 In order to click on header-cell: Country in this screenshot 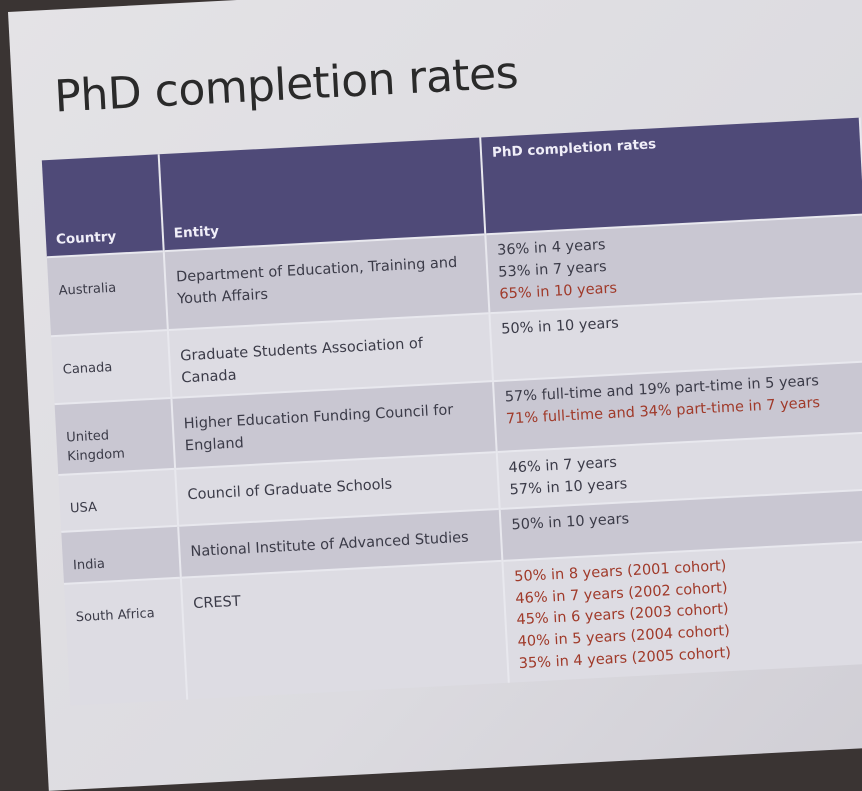, I will do `click(102, 206)`.